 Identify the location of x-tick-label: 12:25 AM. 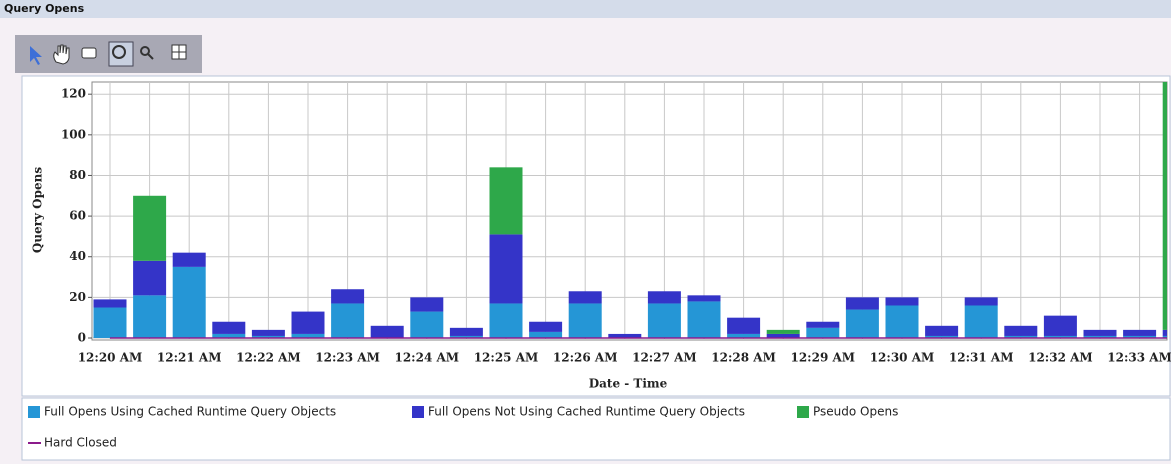
(506, 358).